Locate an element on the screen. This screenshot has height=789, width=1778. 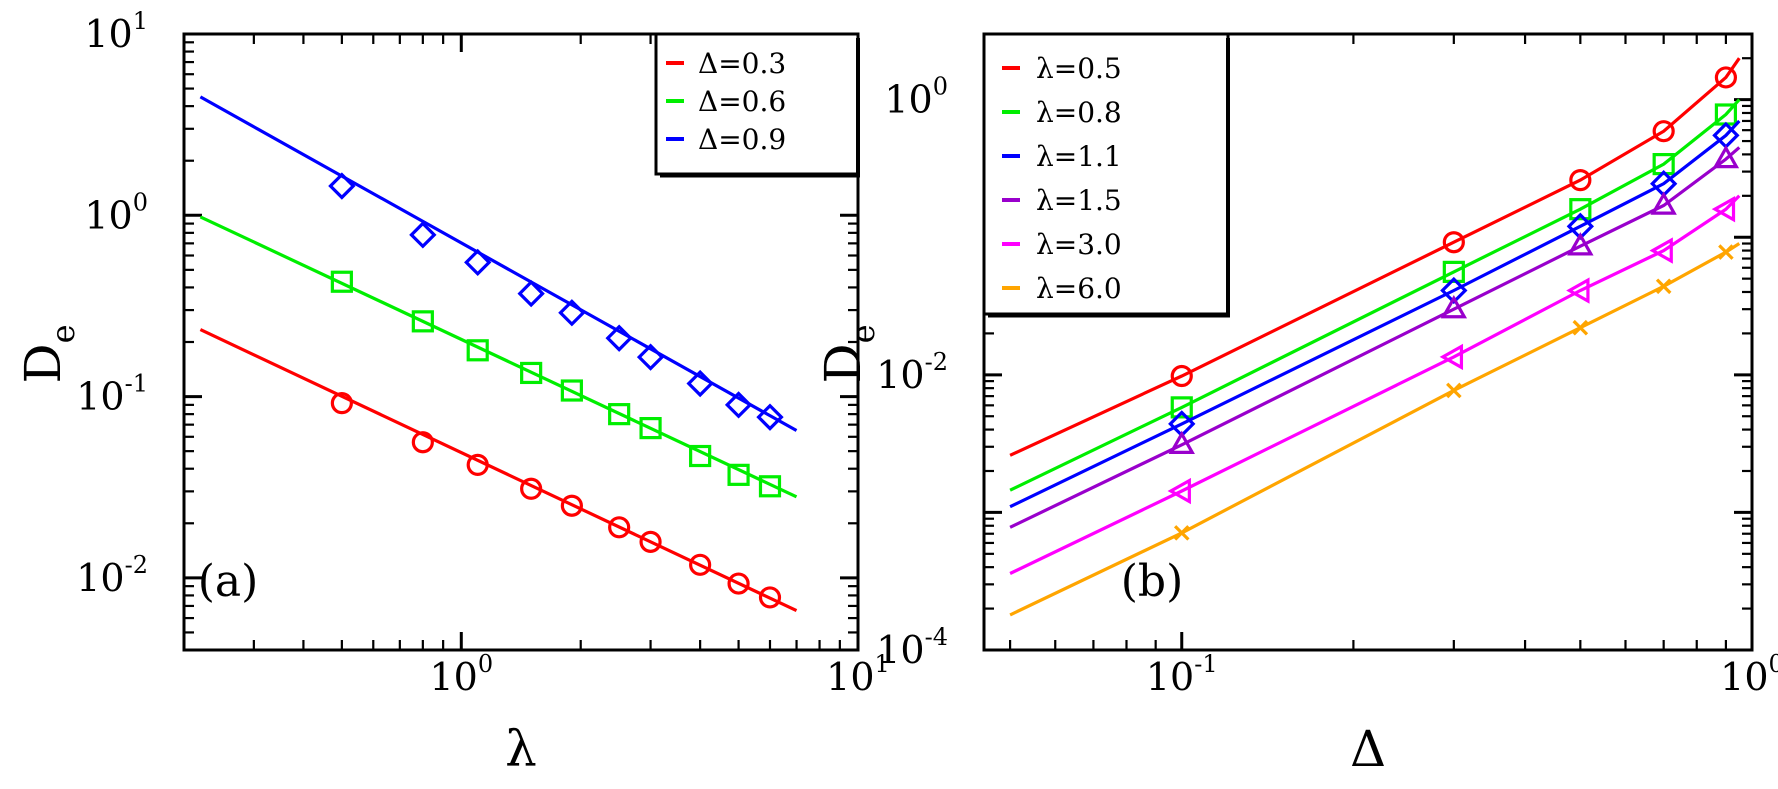
legend-label: λ=1.5 is located at coordinates (1079, 200).